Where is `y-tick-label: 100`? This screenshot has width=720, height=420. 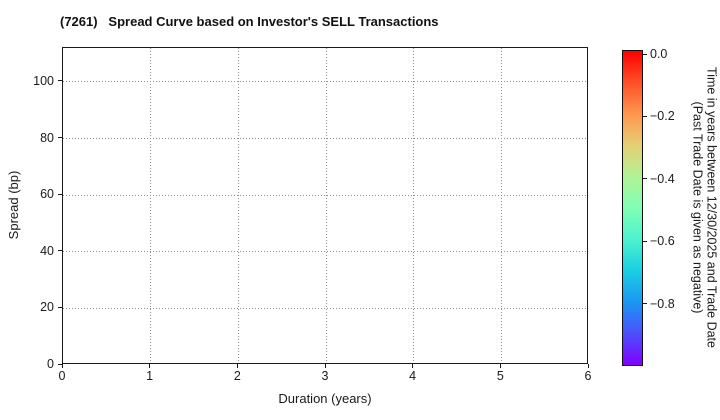 y-tick-label: 100 is located at coordinates (43, 80).